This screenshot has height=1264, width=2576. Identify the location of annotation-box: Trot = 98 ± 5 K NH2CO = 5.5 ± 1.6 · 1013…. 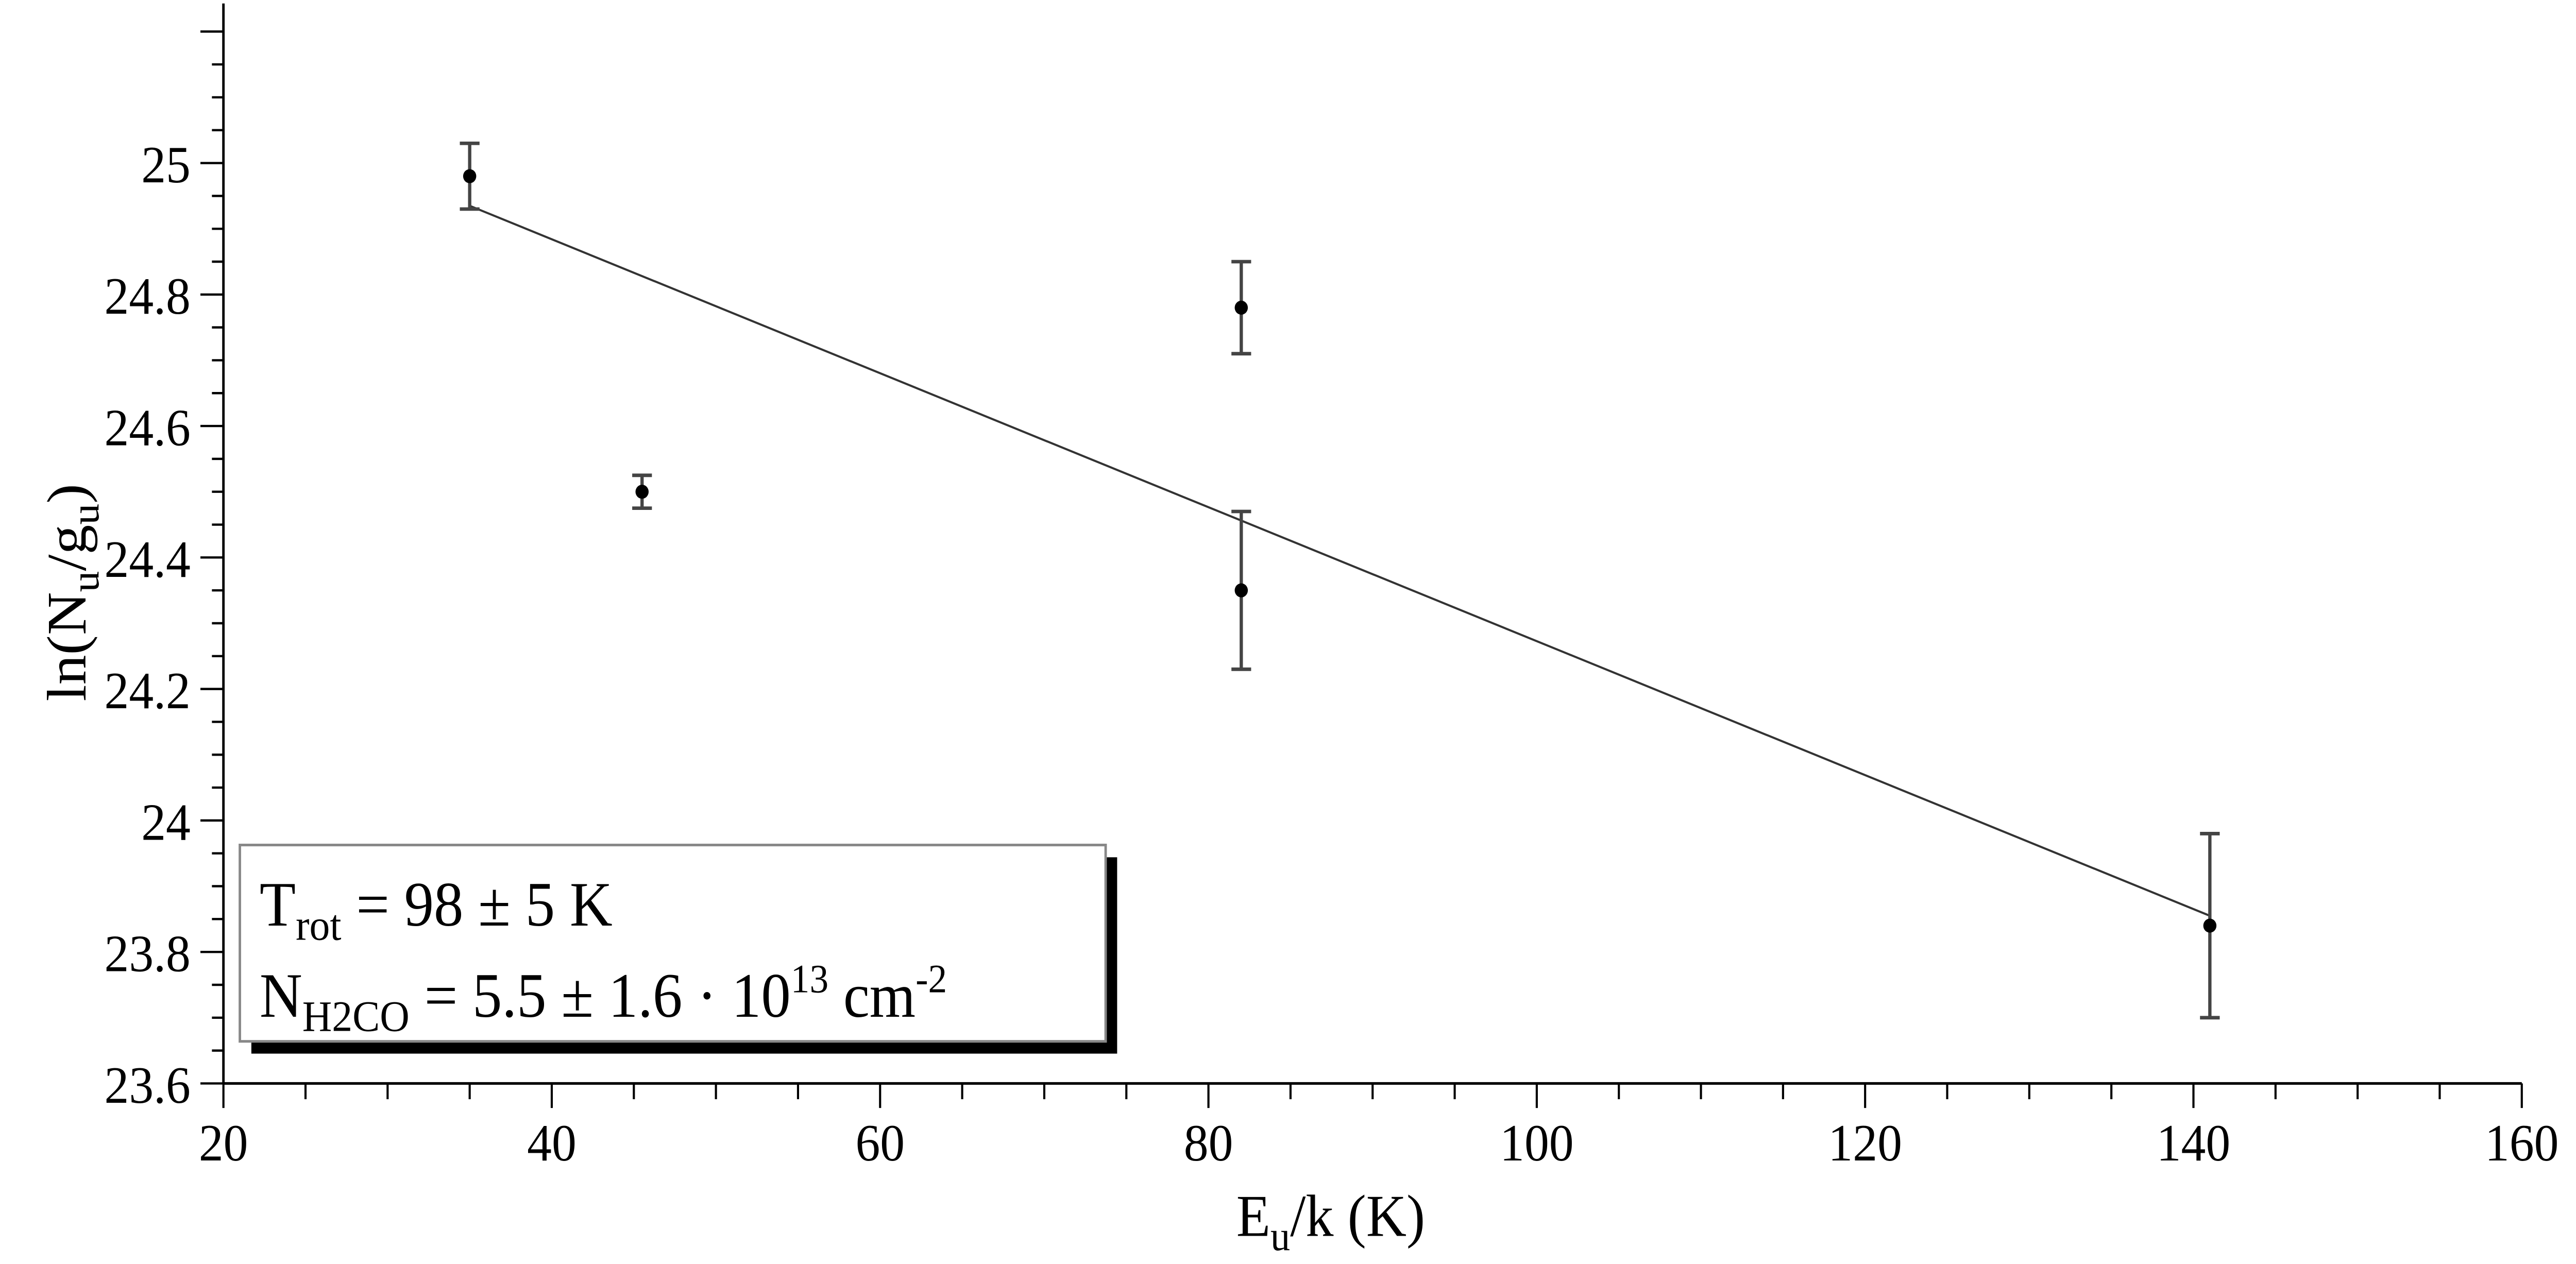
(678, 948).